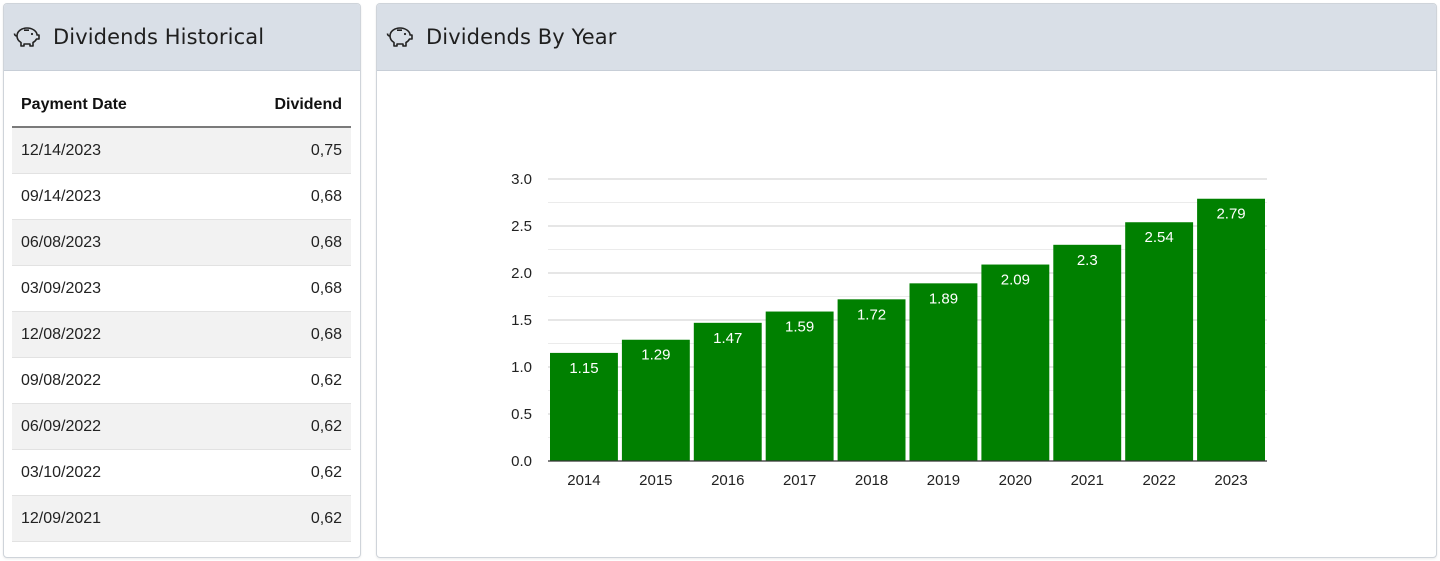 The width and height of the screenshot is (1440, 561). What do you see at coordinates (281, 106) in the screenshot?
I see `column-header-dividend: Dividend` at bounding box center [281, 106].